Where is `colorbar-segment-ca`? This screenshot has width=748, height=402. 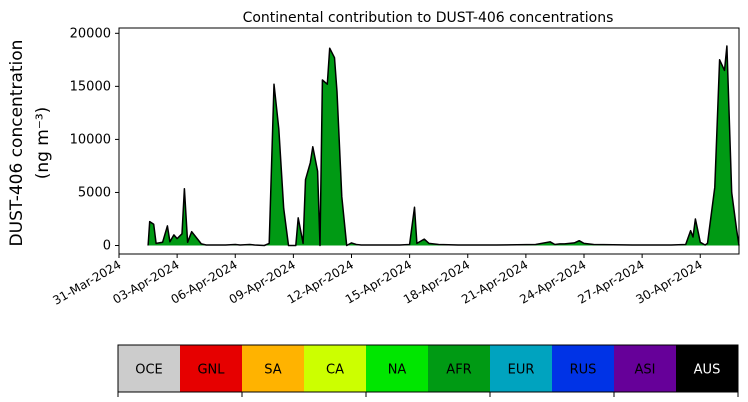
colorbar-segment-ca is located at coordinates (335, 368).